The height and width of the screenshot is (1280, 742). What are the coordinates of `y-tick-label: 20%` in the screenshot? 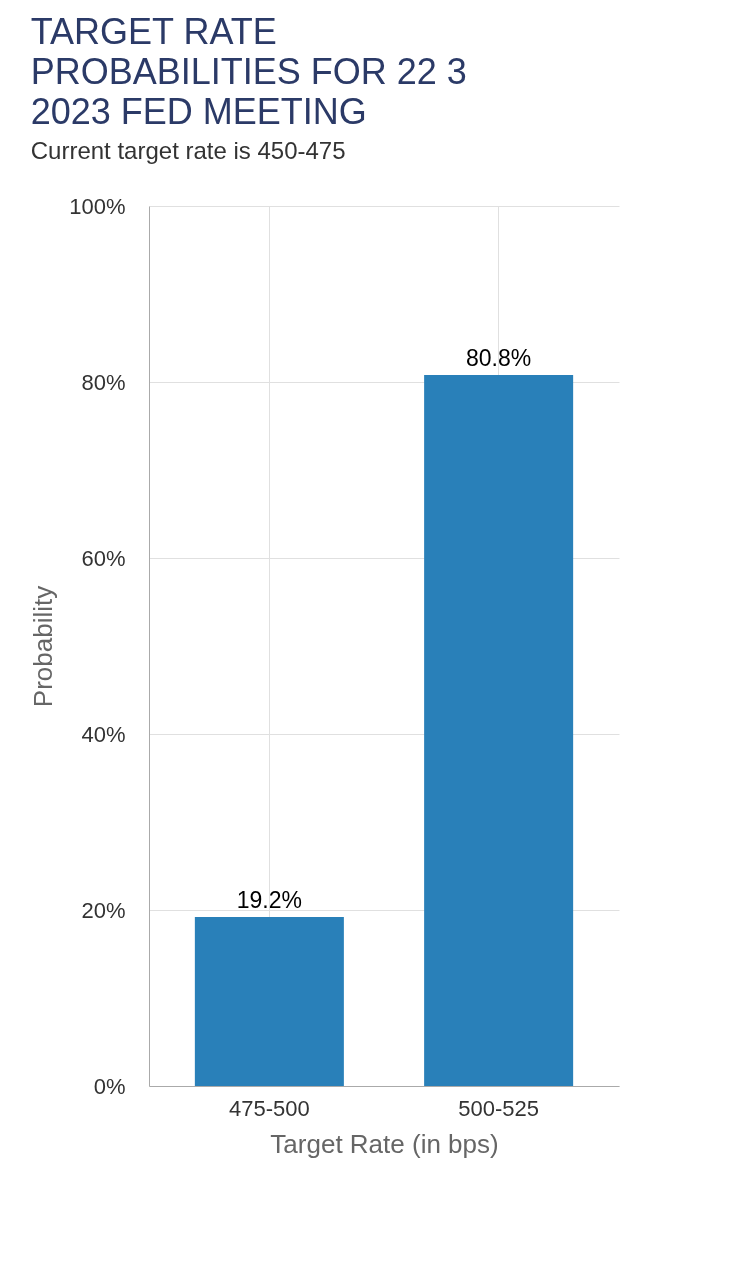 It's located at (103, 910).